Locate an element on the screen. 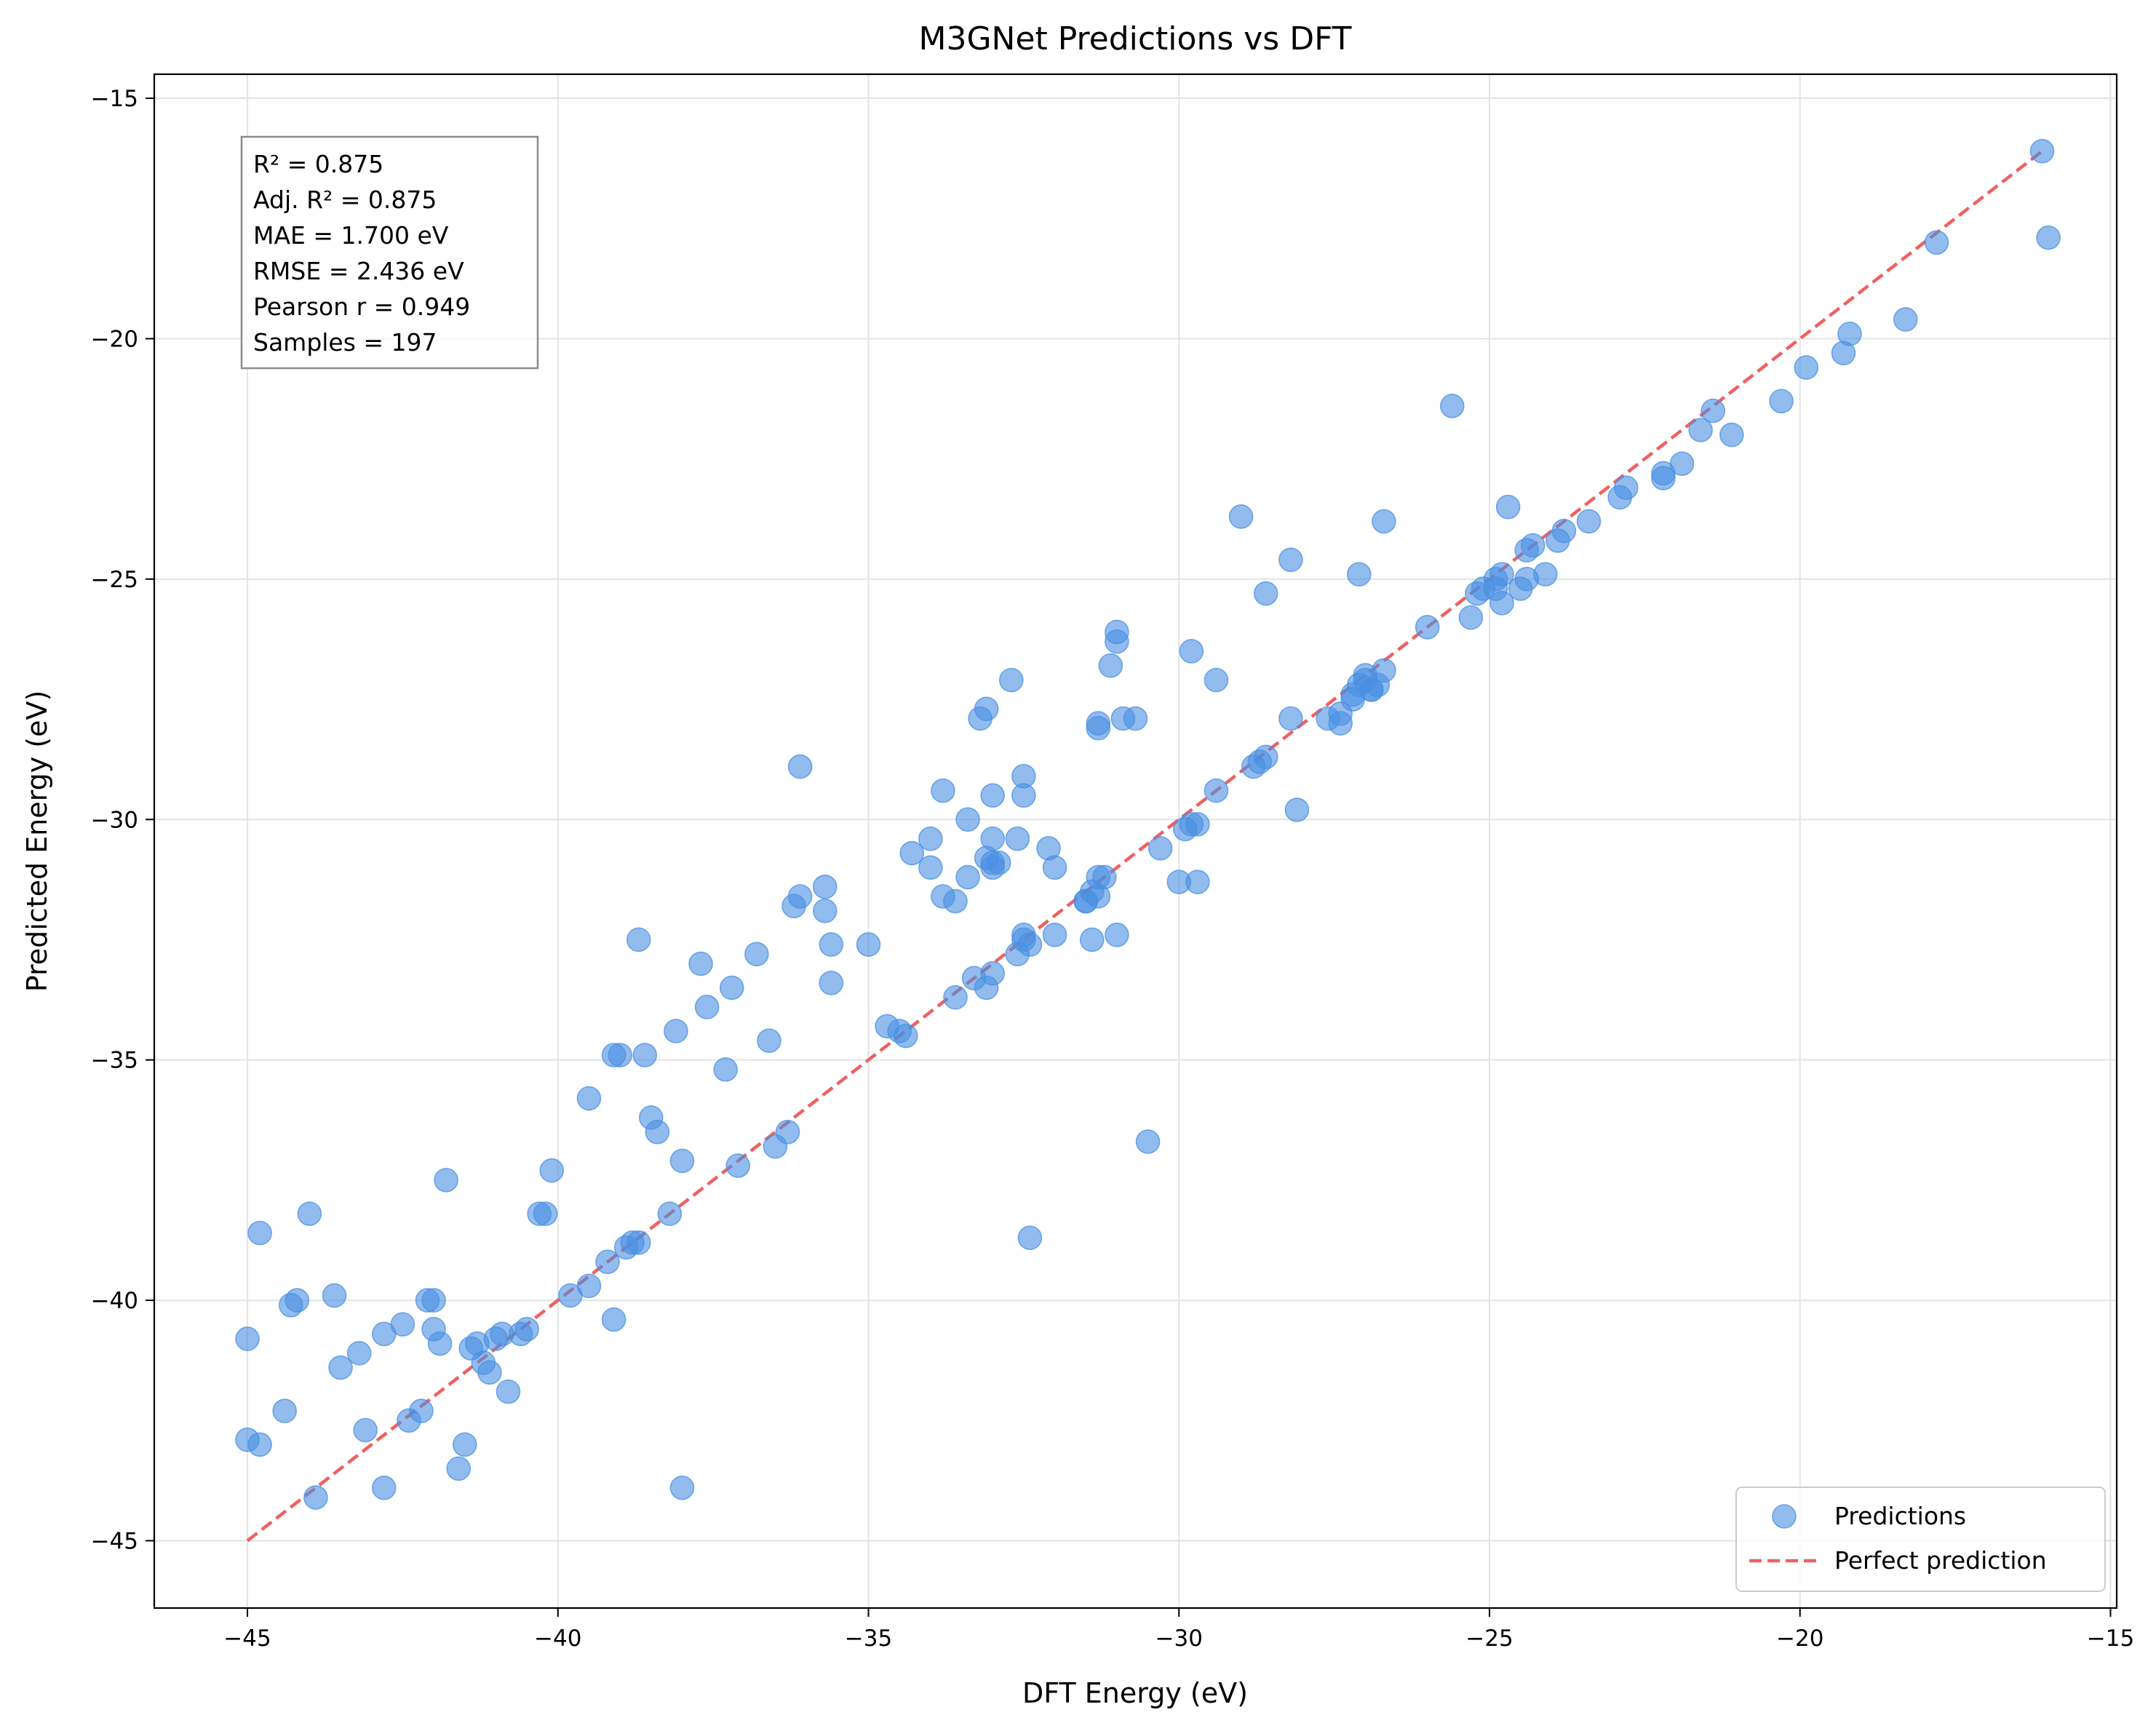  stats-line: Samples = 197 is located at coordinates (345, 342).